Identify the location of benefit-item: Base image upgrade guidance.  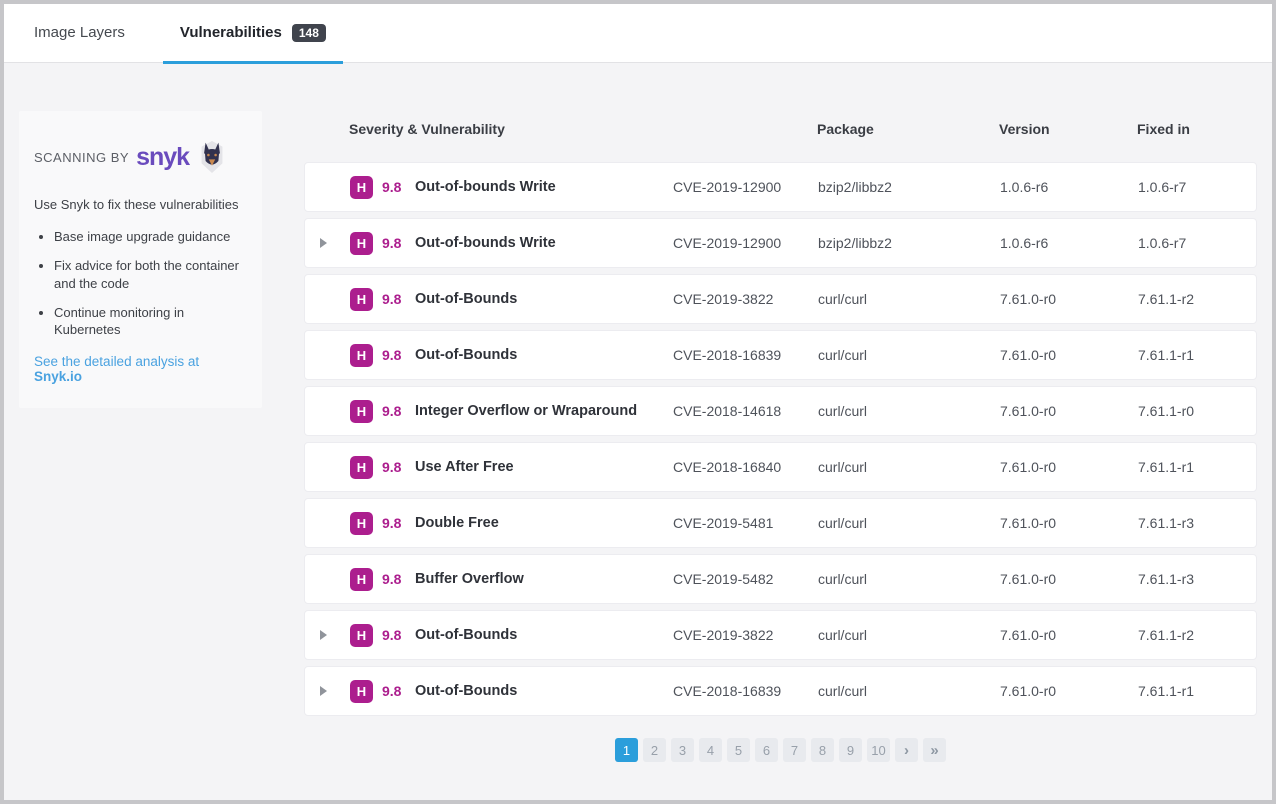
(149, 236).